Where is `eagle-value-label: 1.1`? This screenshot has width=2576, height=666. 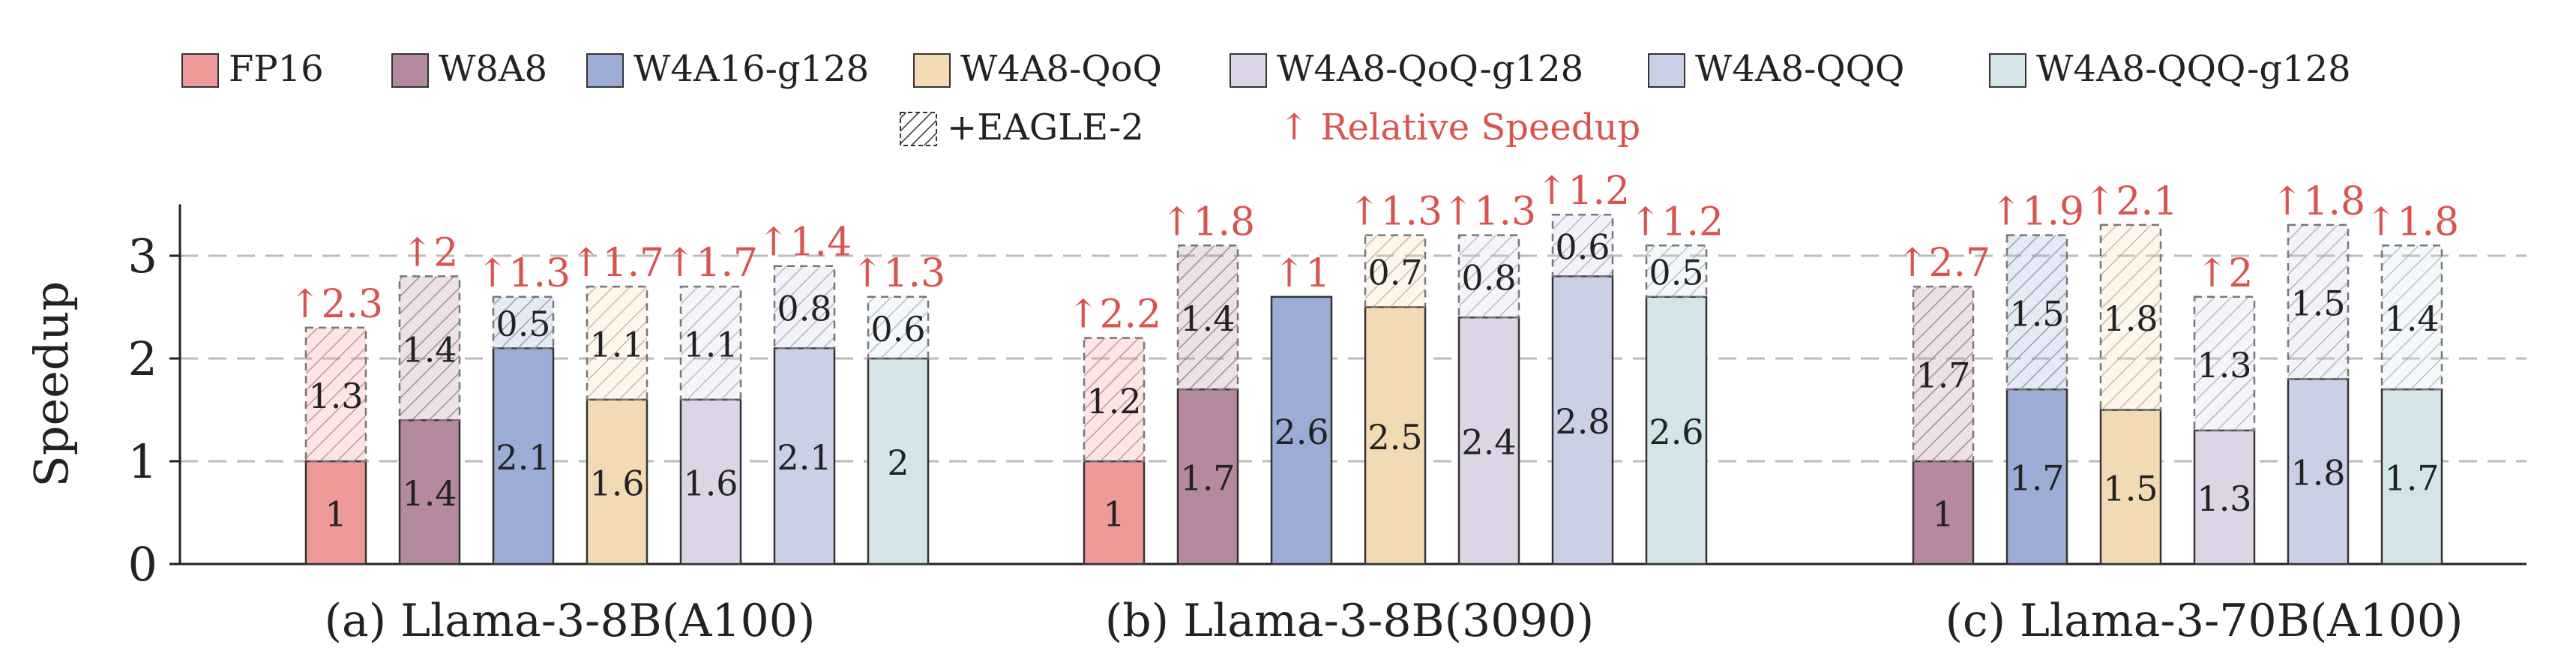
eagle-value-label: 1.1 is located at coordinates (711, 344).